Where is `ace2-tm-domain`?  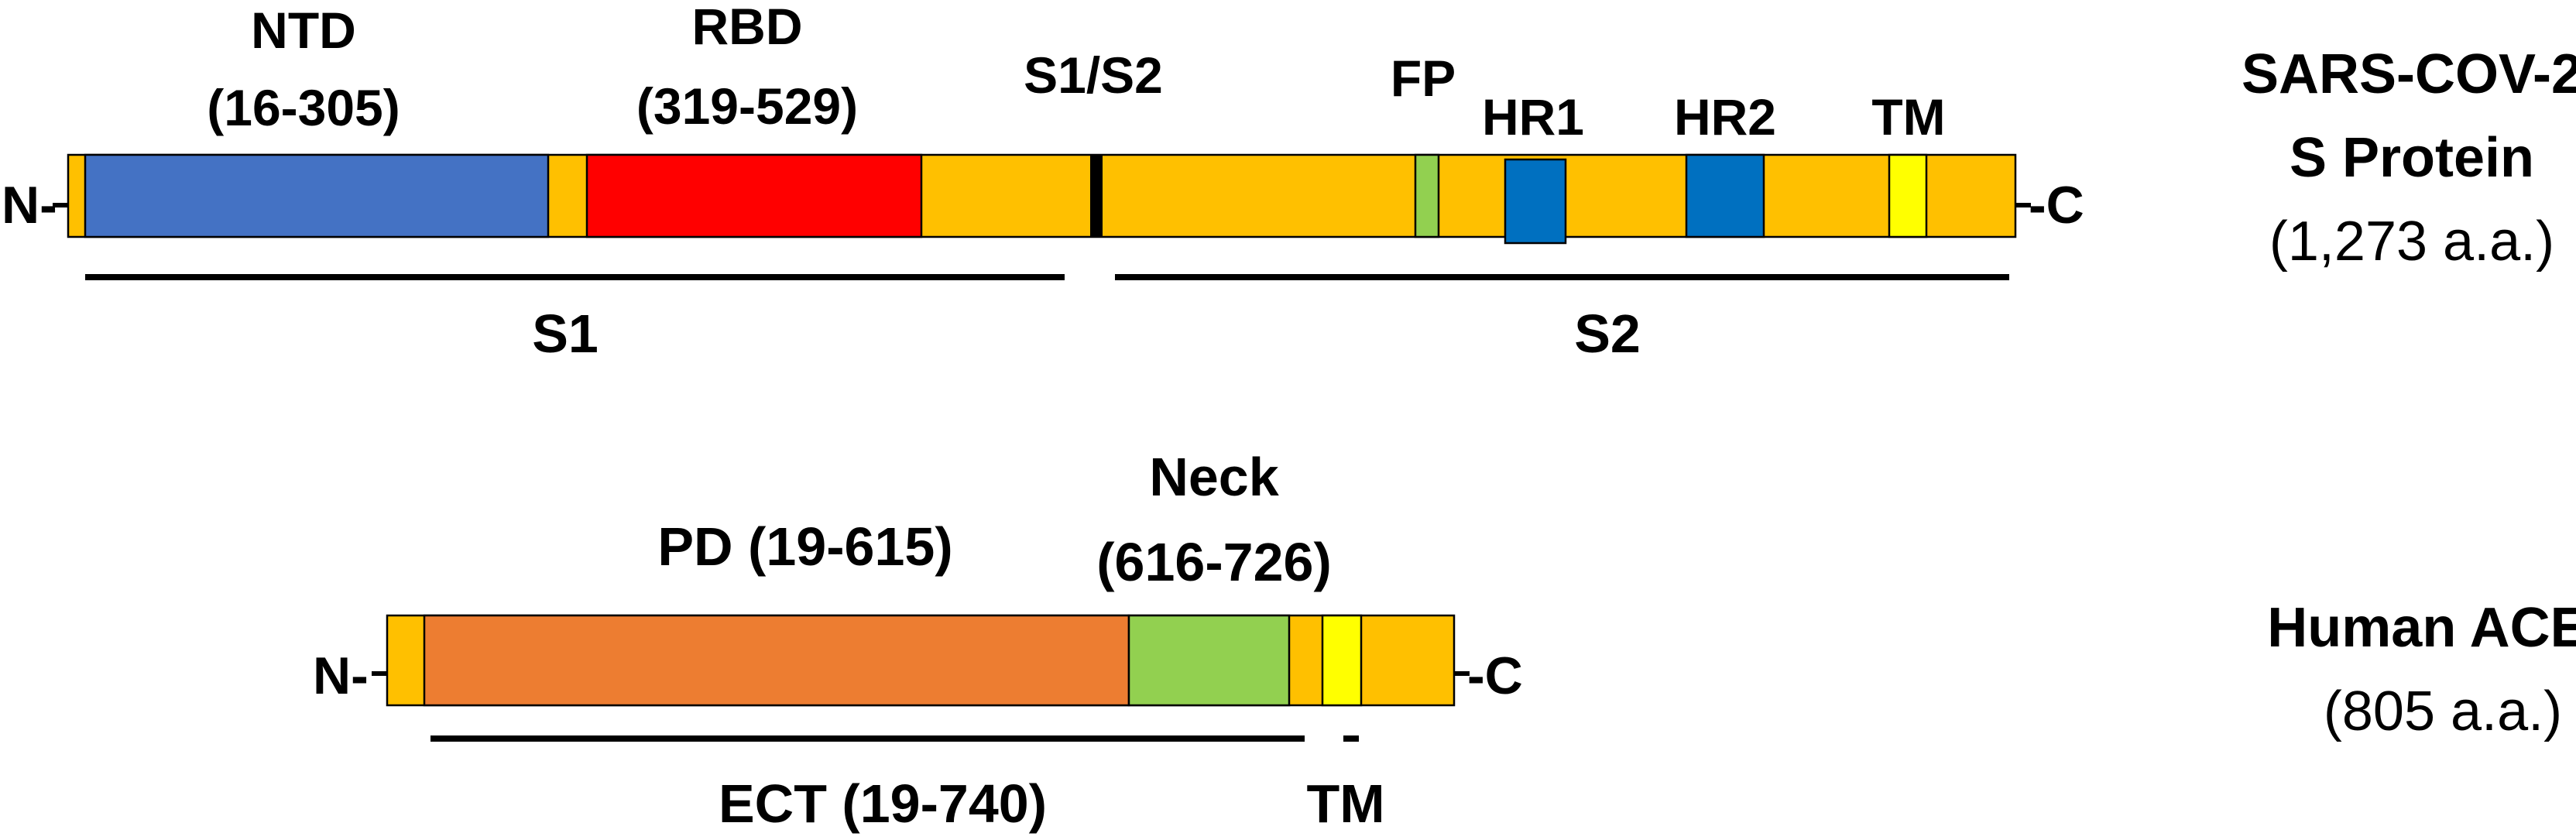 ace2-tm-domain is located at coordinates (1342, 660).